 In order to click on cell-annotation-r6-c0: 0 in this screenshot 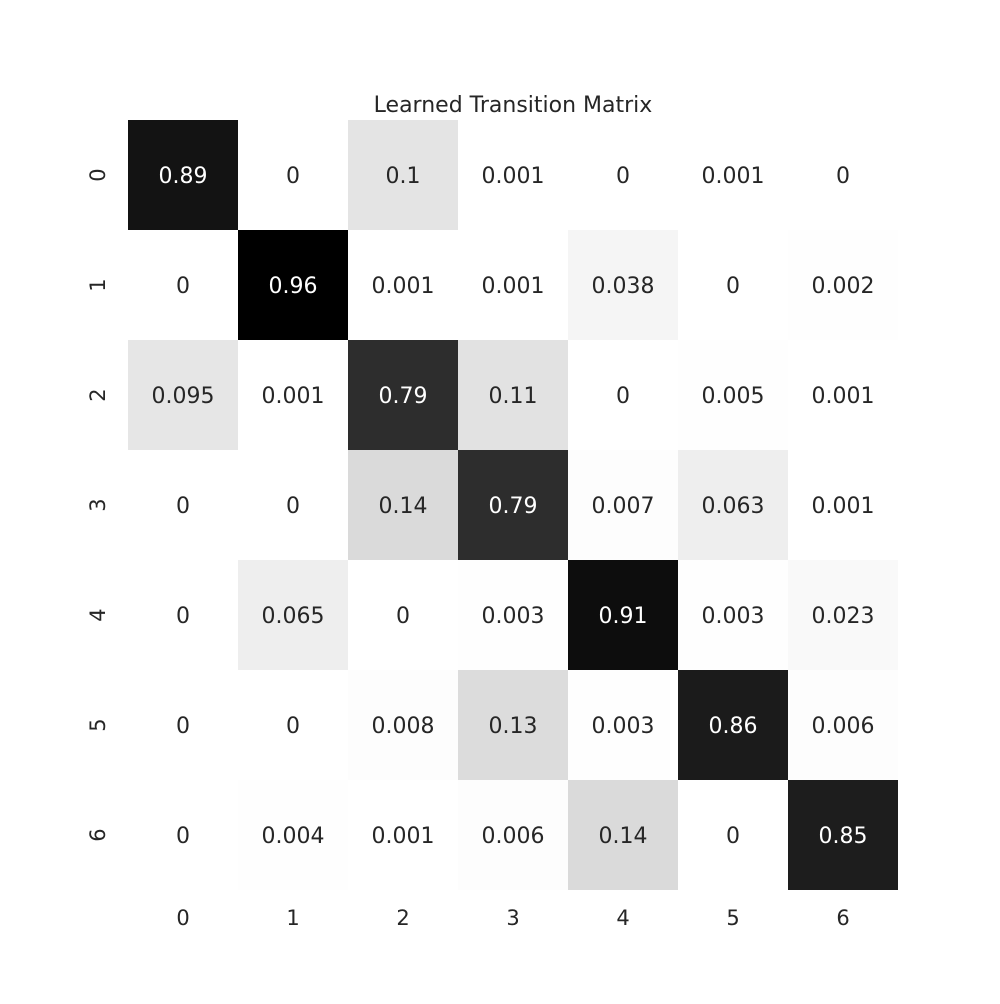, I will do `click(183, 836)`.